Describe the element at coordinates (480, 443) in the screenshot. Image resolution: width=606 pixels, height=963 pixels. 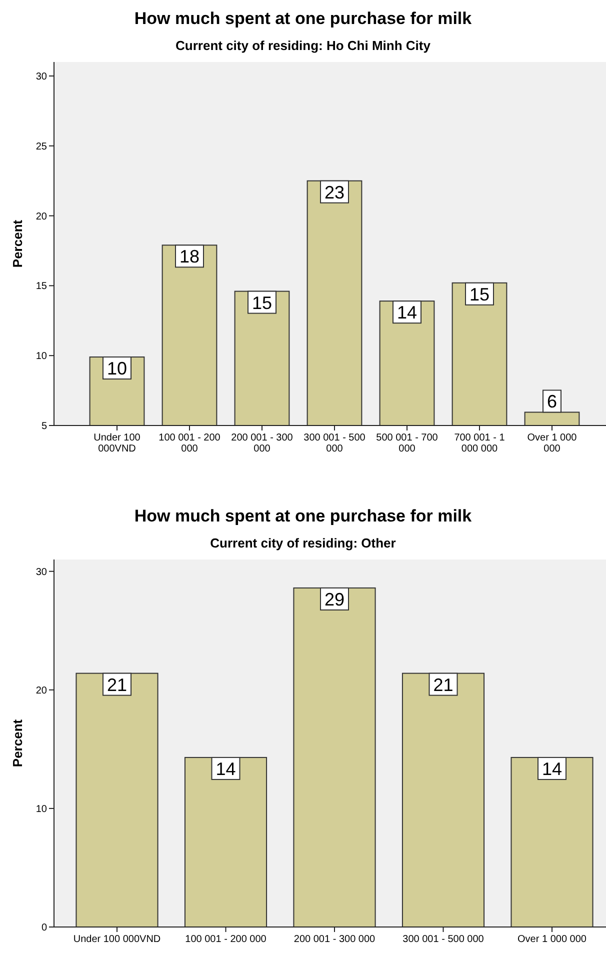
I see `x-tick-label: 700 001 - 1 000 000` at that location.